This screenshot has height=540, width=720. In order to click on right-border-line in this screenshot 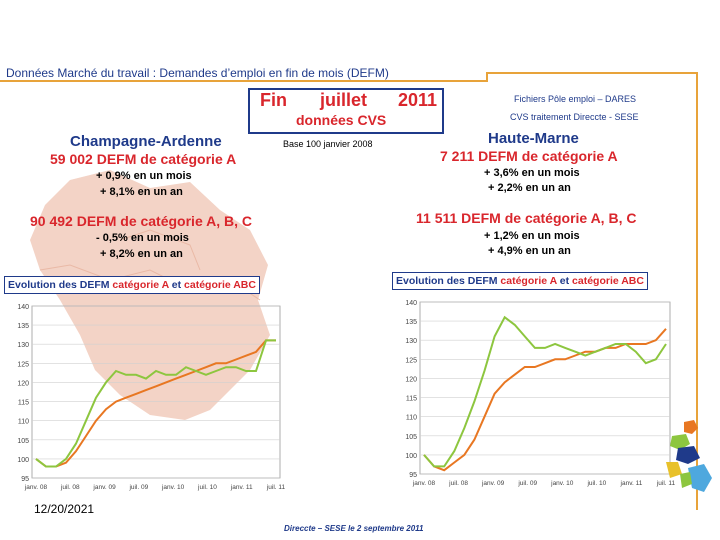, I will do `click(697, 291)`.